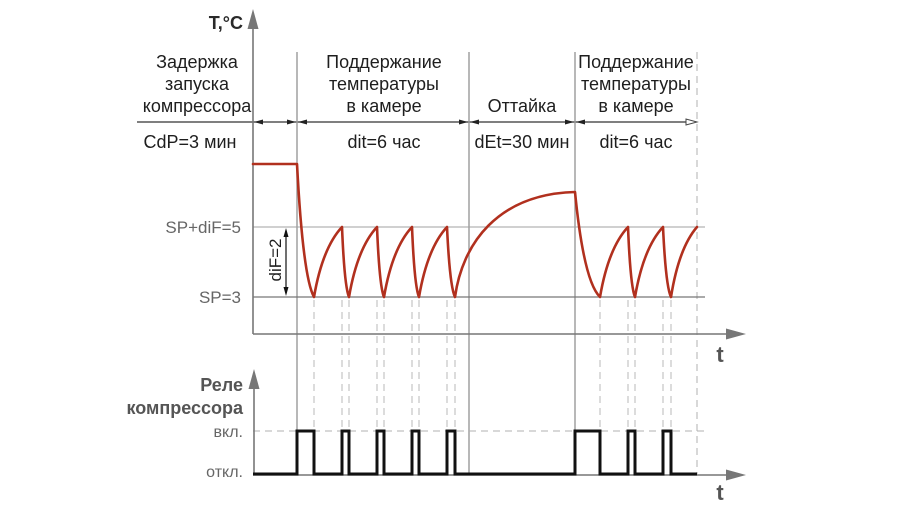 The height and width of the screenshot is (509, 913). Describe the element at coordinates (492, 365) in the screenshot. I see `transition-dashes` at that location.